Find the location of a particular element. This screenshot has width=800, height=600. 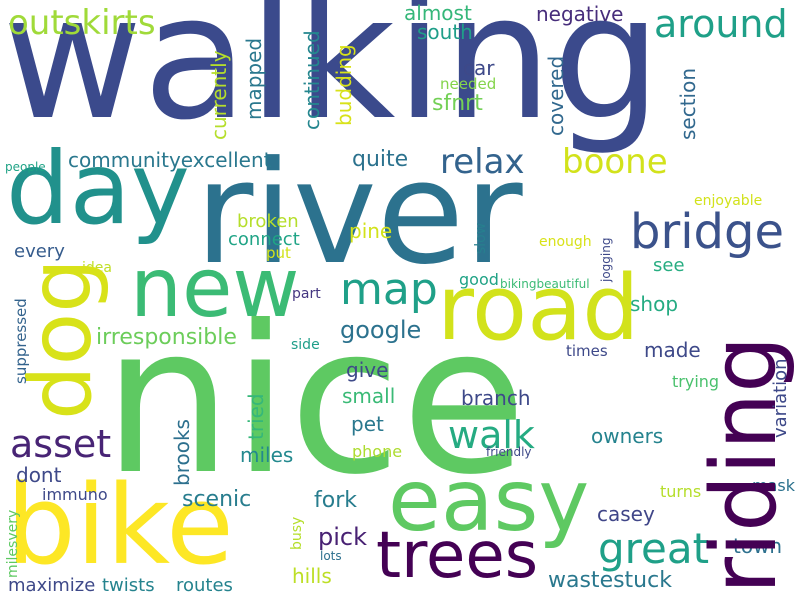

word-enjoyable: enjoyable is located at coordinates (728, 201).